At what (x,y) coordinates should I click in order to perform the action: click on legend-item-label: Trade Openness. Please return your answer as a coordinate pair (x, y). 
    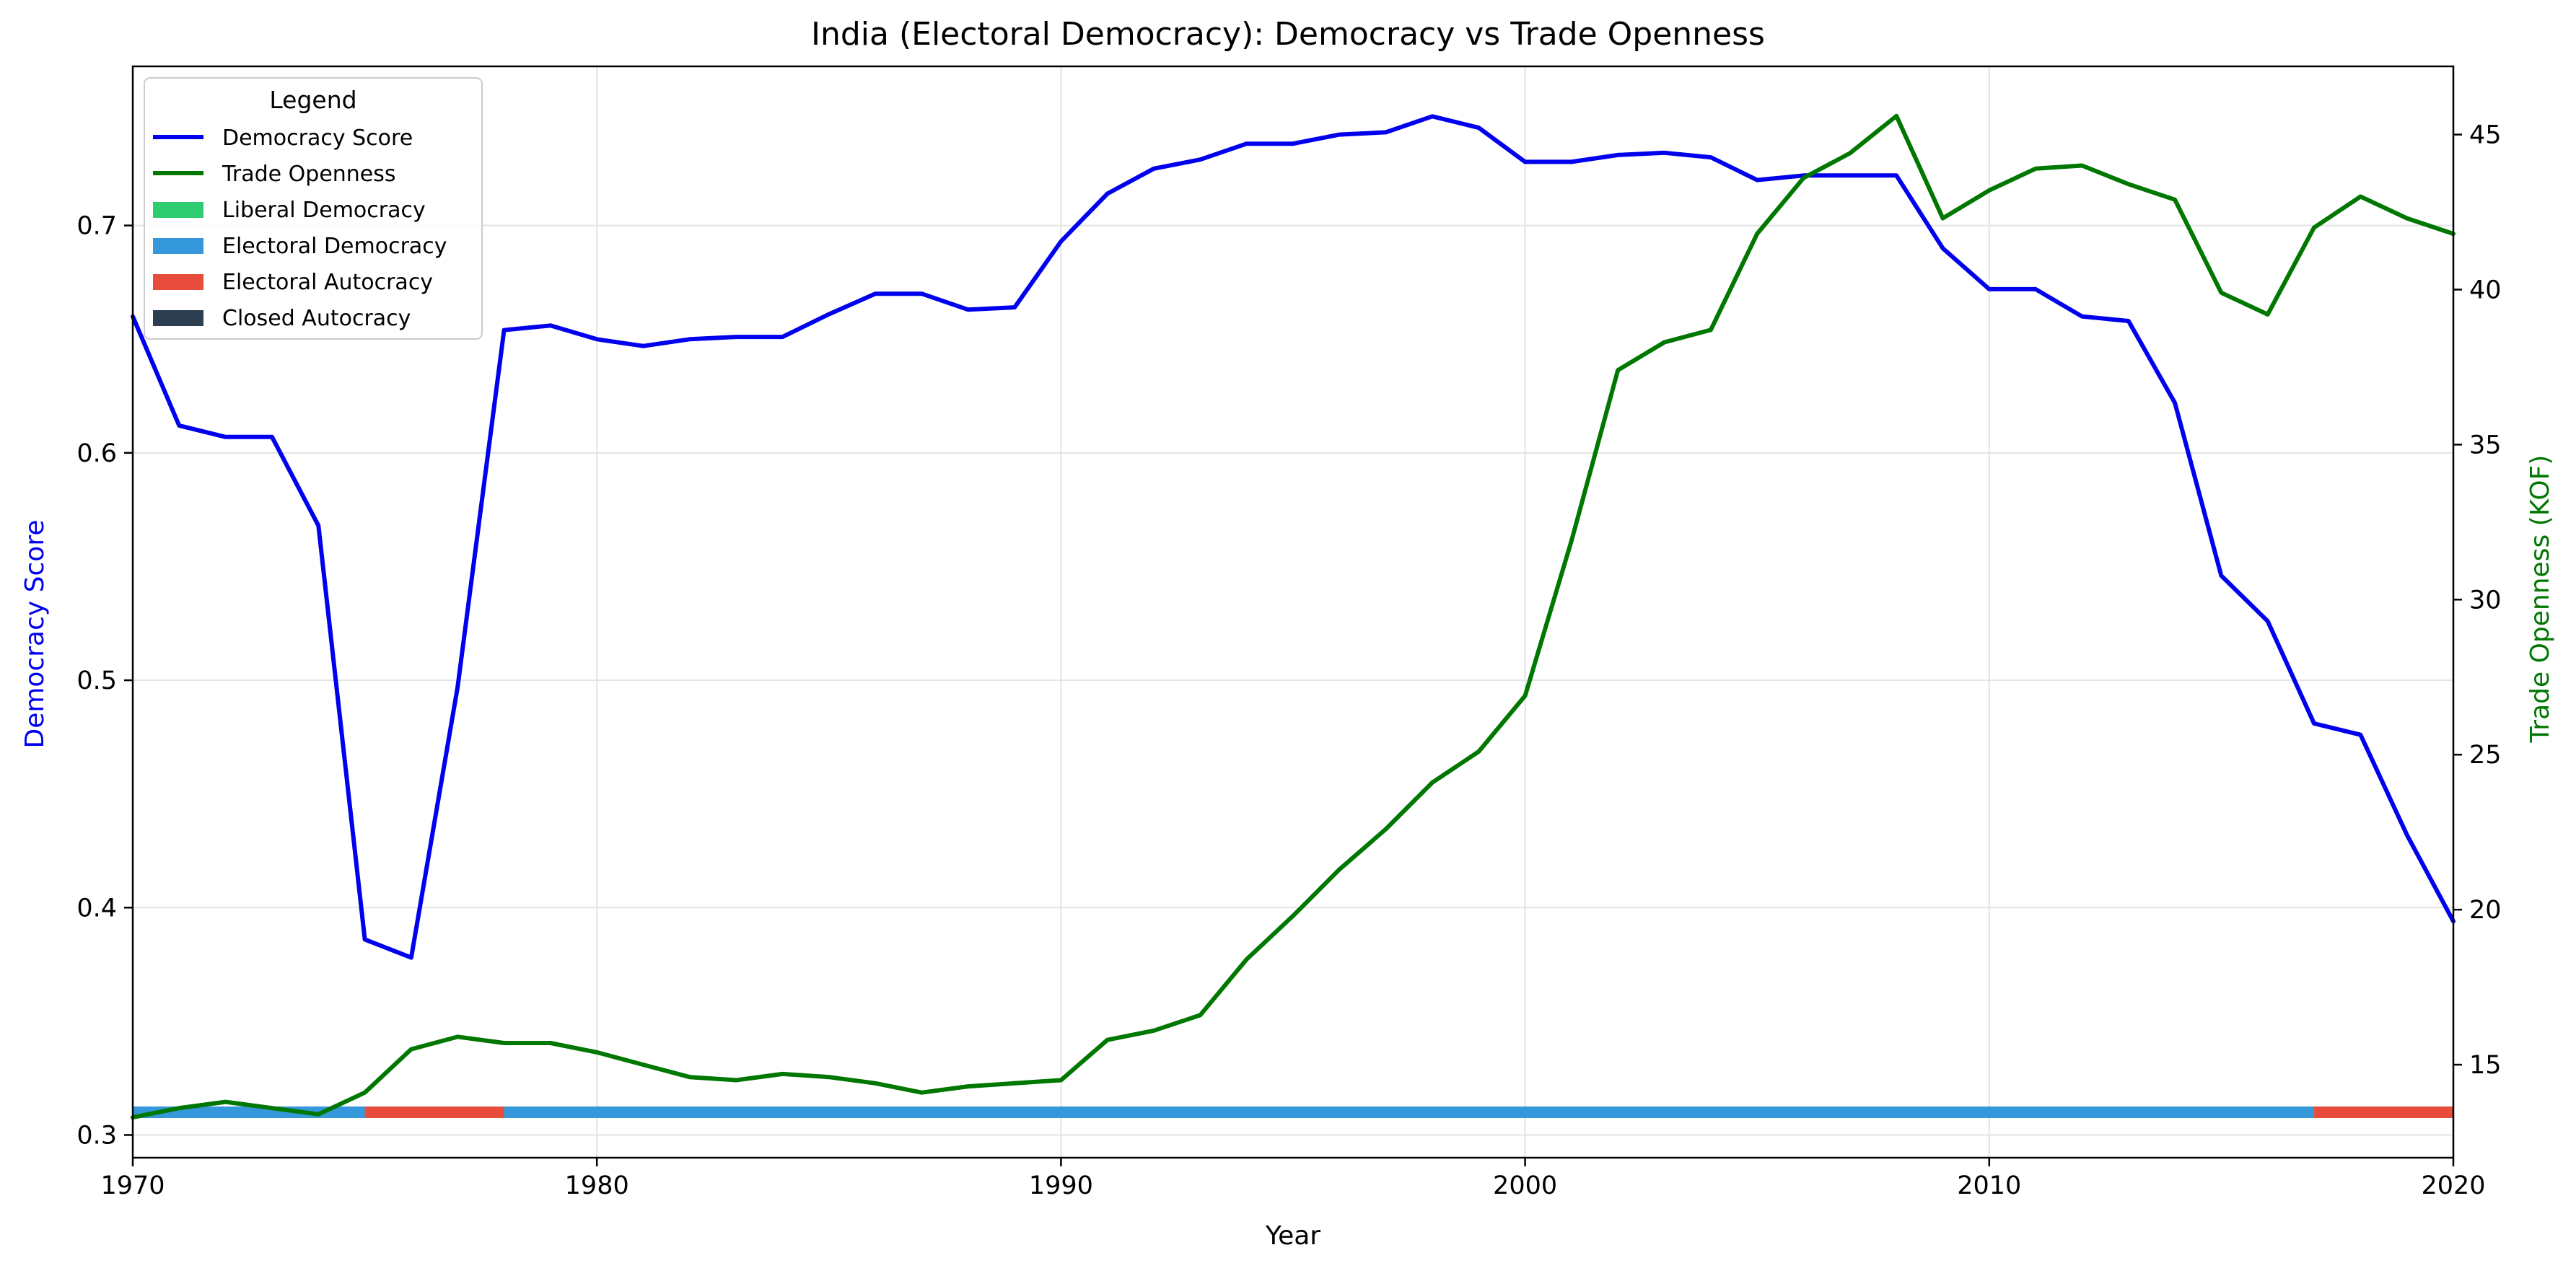
    Looking at the image, I should click on (309, 175).